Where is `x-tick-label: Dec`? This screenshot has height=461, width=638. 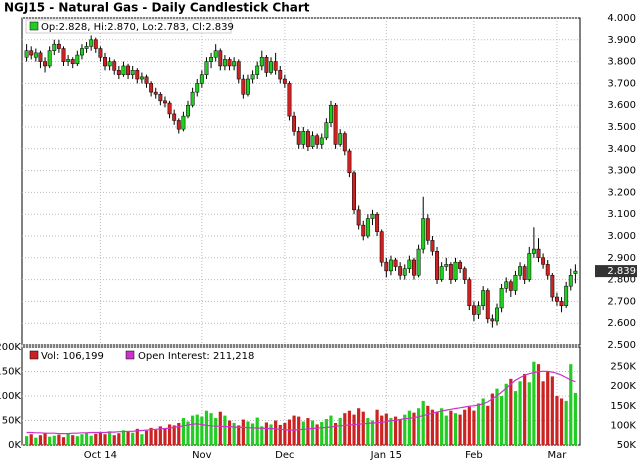 x-tick-label: Dec is located at coordinates (284, 455).